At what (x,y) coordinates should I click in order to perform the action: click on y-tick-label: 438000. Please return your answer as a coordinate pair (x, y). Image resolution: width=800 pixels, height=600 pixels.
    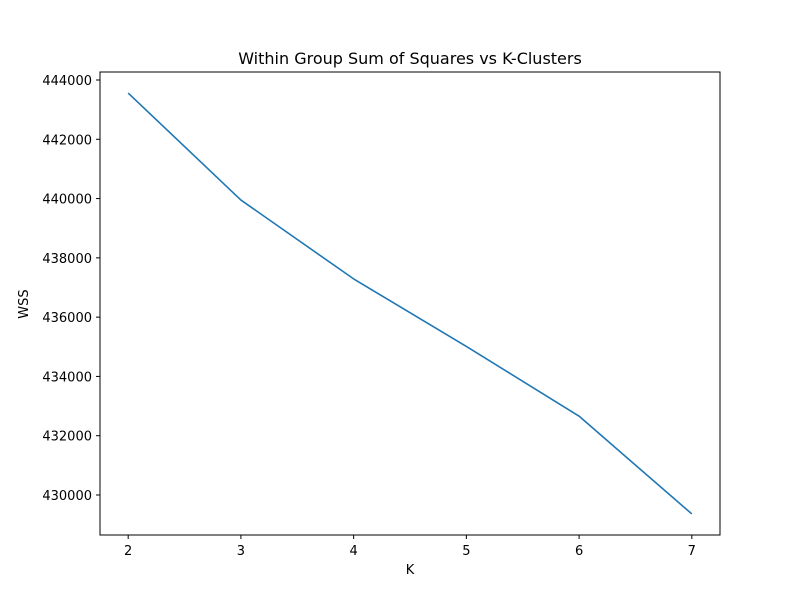
    Looking at the image, I should click on (67, 259).